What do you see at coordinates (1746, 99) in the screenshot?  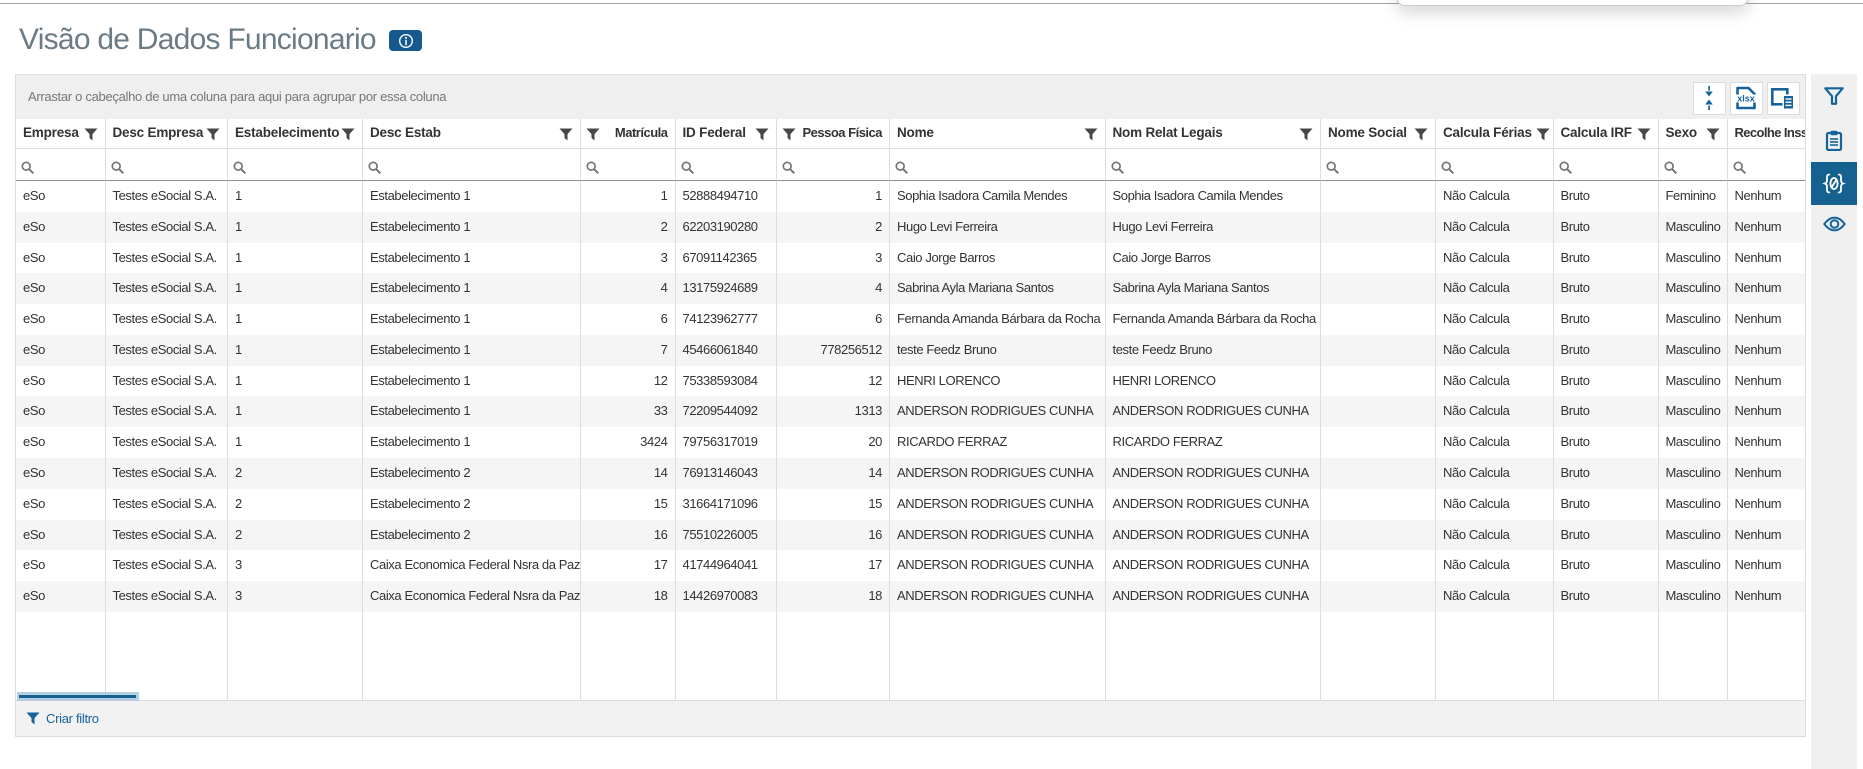 I see `svg-text: xlsx` at bounding box center [1746, 99].